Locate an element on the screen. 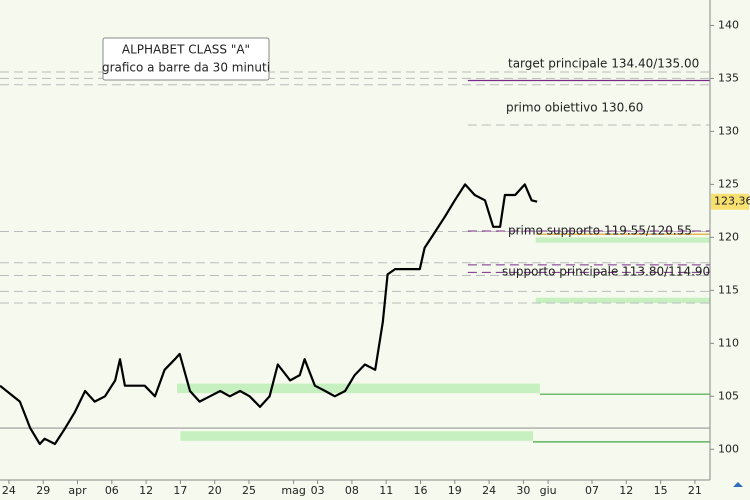 Image resolution: width=750 pixels, height=500 pixels. y-tick-label: 105 is located at coordinates (728, 395).